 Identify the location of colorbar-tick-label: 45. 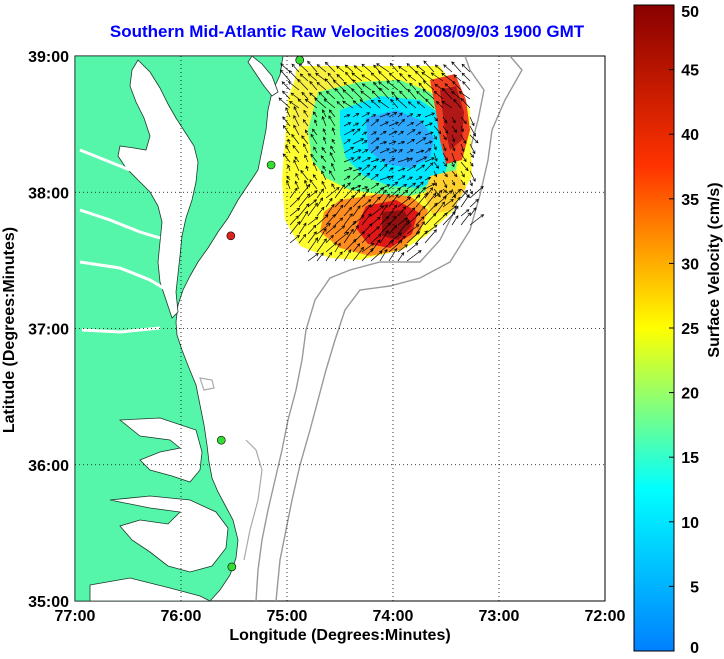
(690, 71).